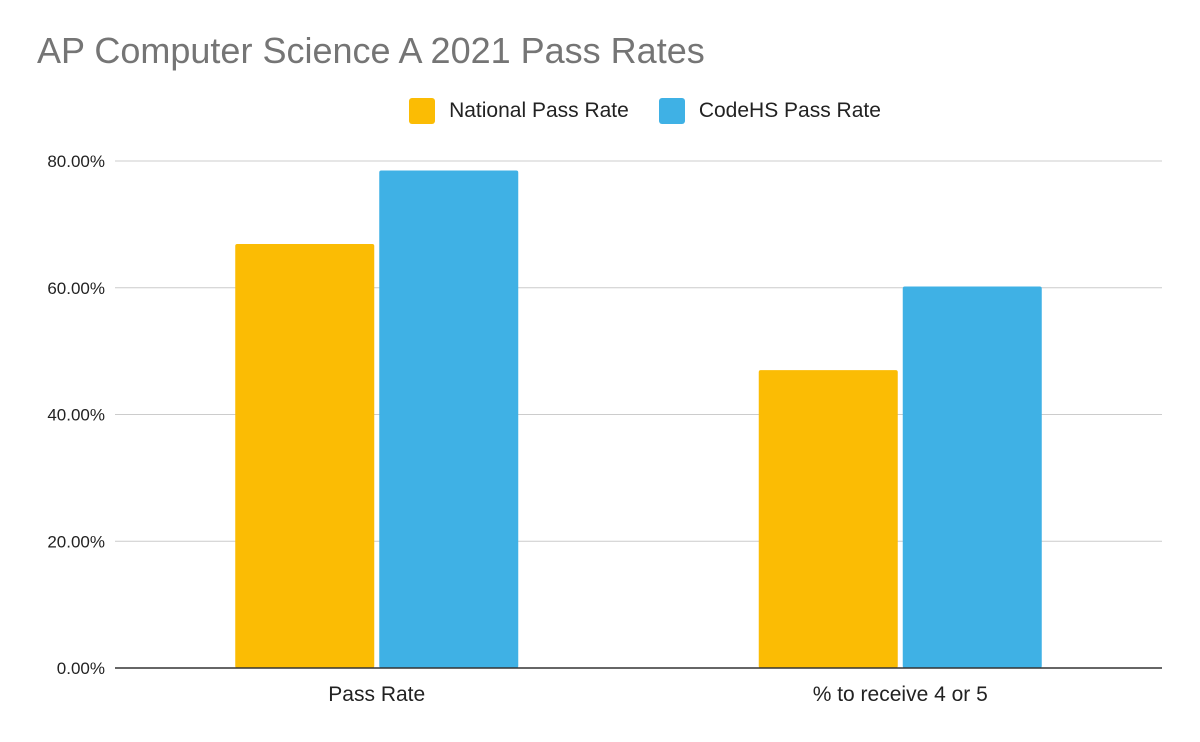 This screenshot has width=1200, height=742. What do you see at coordinates (371, 50) in the screenshot?
I see `chart-title: AP Computer Science A 2021 Pass Rates` at bounding box center [371, 50].